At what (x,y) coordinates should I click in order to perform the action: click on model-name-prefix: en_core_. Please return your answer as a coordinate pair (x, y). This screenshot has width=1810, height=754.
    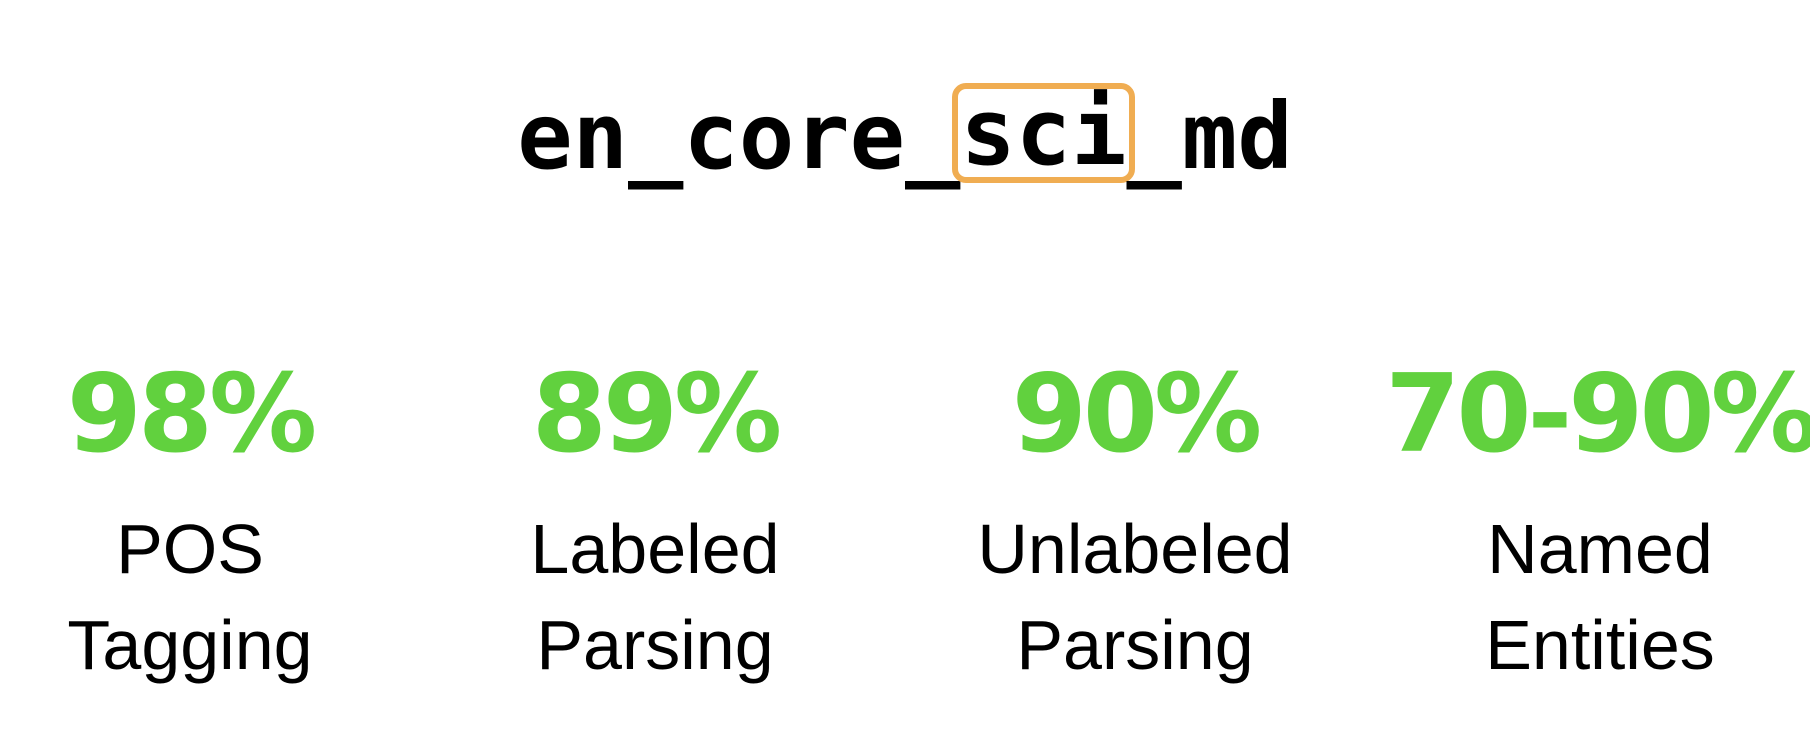
    Looking at the image, I should click on (739, 136).